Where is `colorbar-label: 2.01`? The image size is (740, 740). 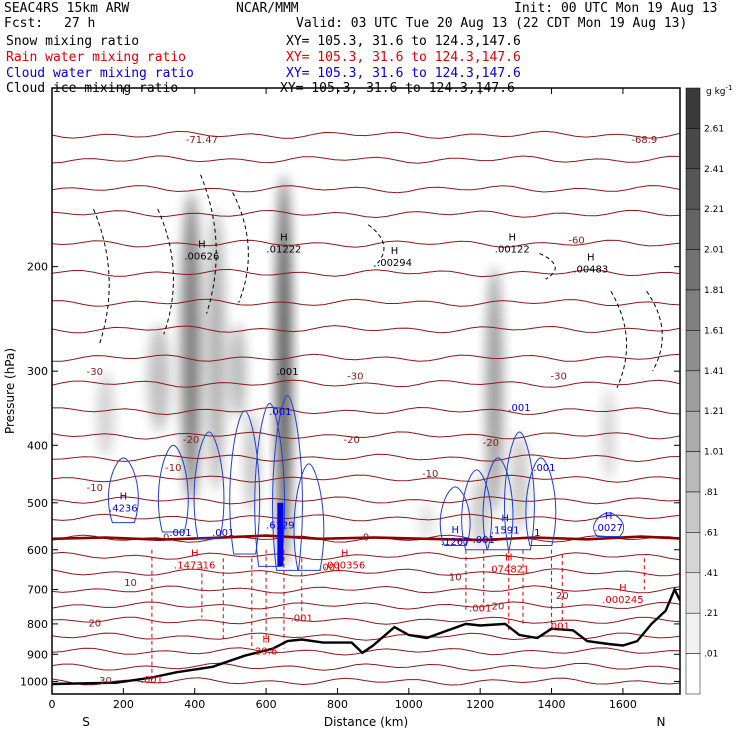 colorbar-label: 2.01 is located at coordinates (714, 251).